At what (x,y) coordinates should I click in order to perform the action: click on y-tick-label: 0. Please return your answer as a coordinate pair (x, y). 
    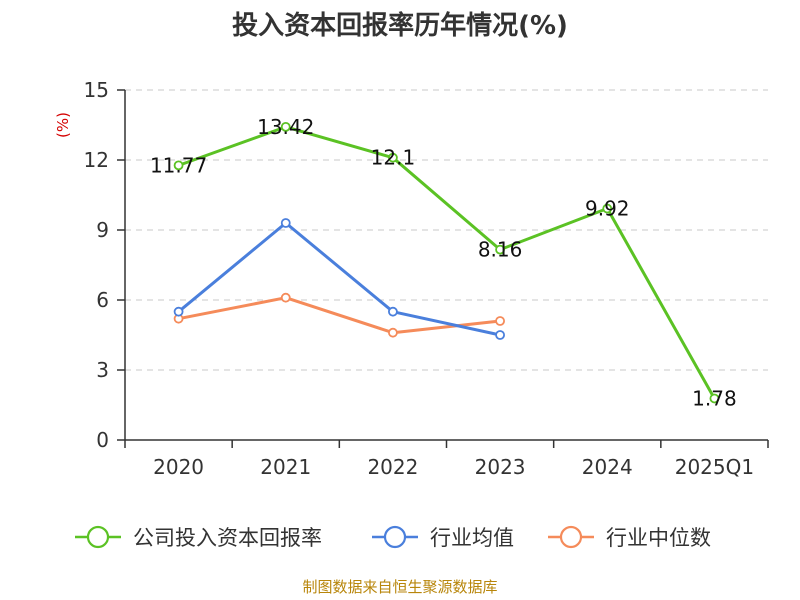
    Looking at the image, I should click on (102, 440).